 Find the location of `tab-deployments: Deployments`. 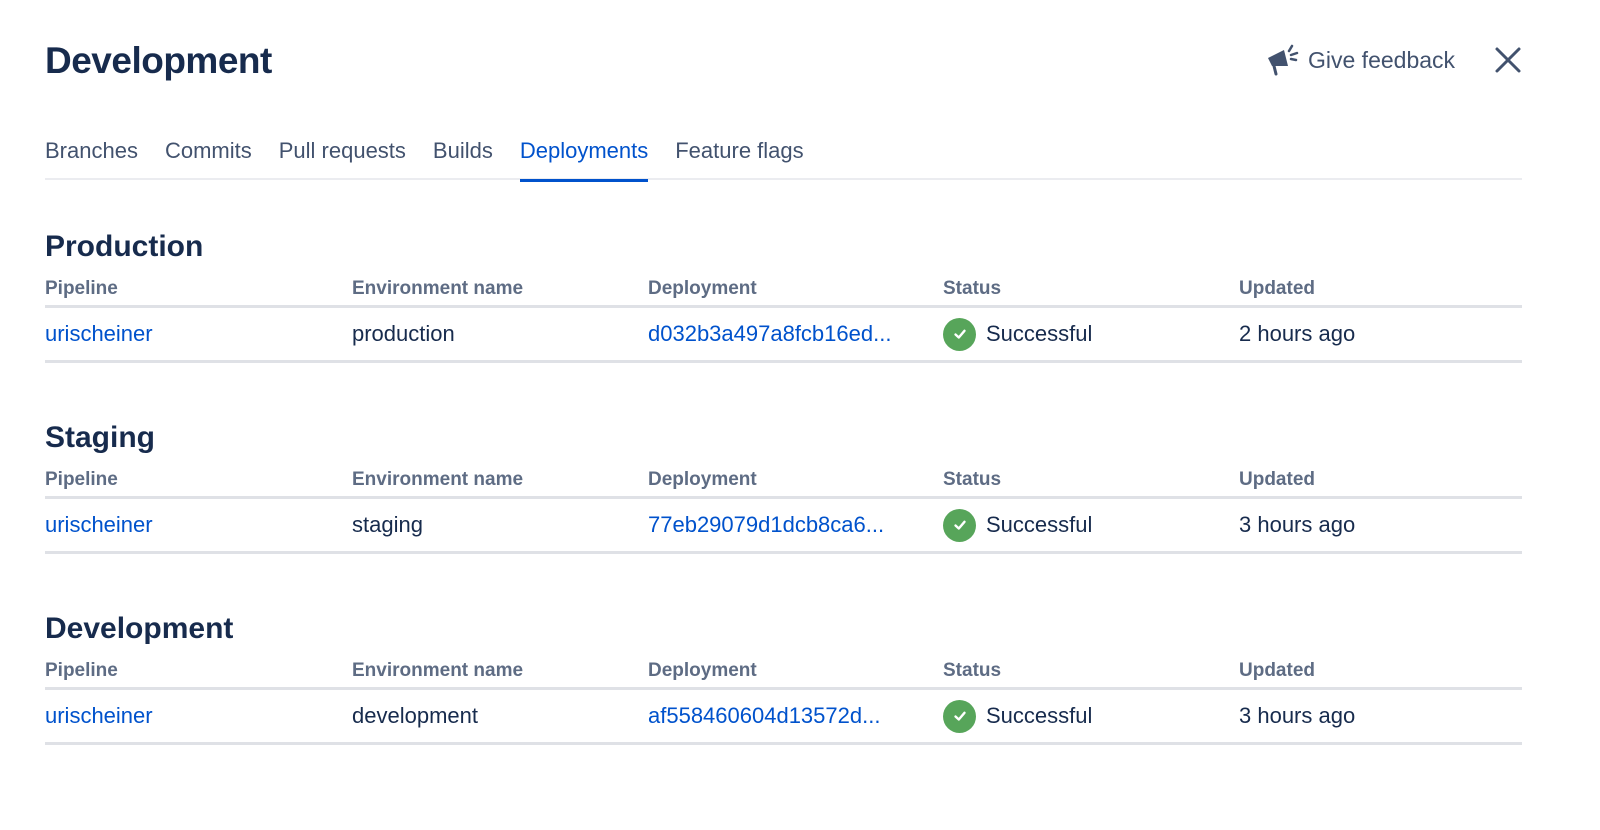

tab-deployments: Deployments is located at coordinates (584, 160).